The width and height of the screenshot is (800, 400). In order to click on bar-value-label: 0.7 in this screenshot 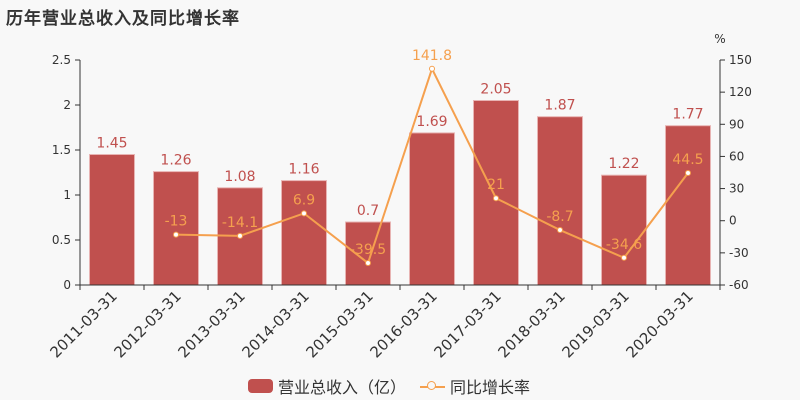, I will do `click(368, 211)`.